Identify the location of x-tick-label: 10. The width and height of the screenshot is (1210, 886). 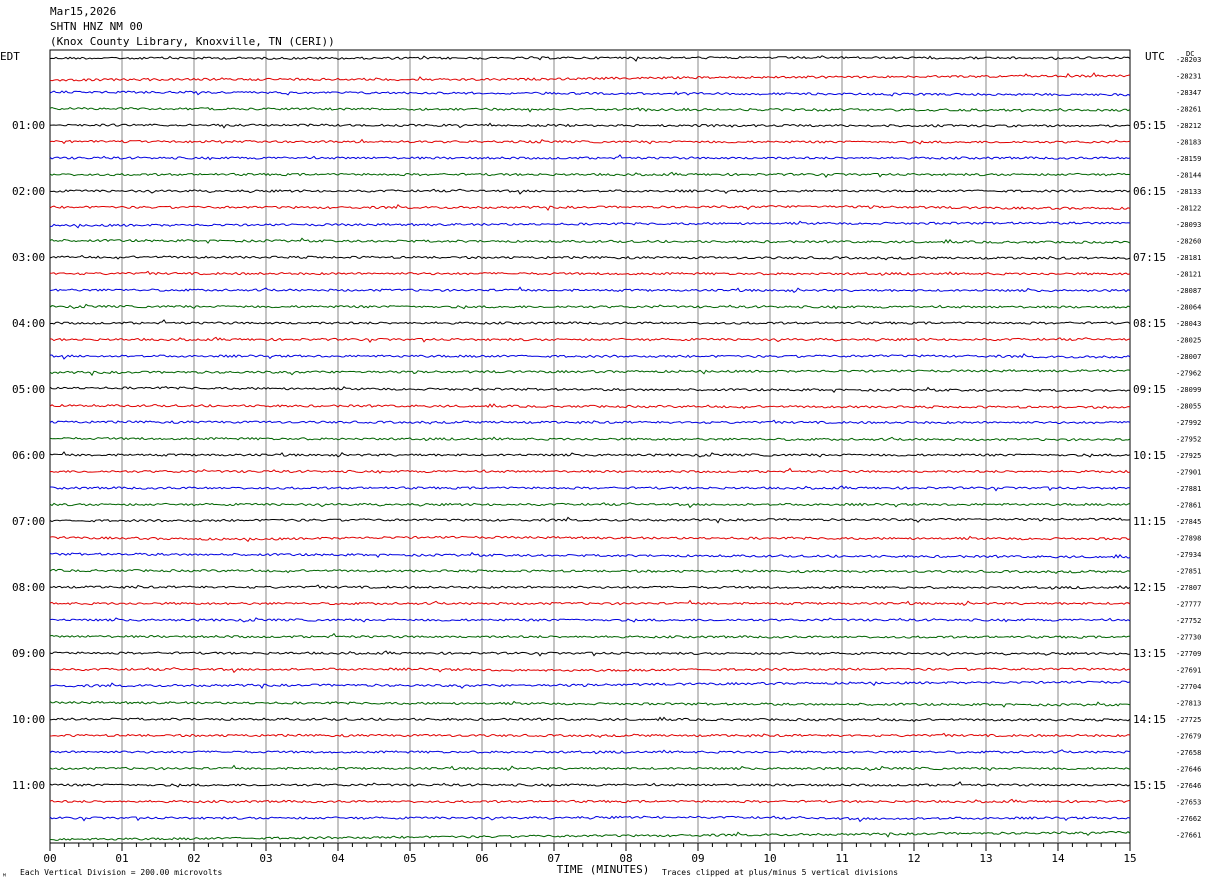
(769, 858).